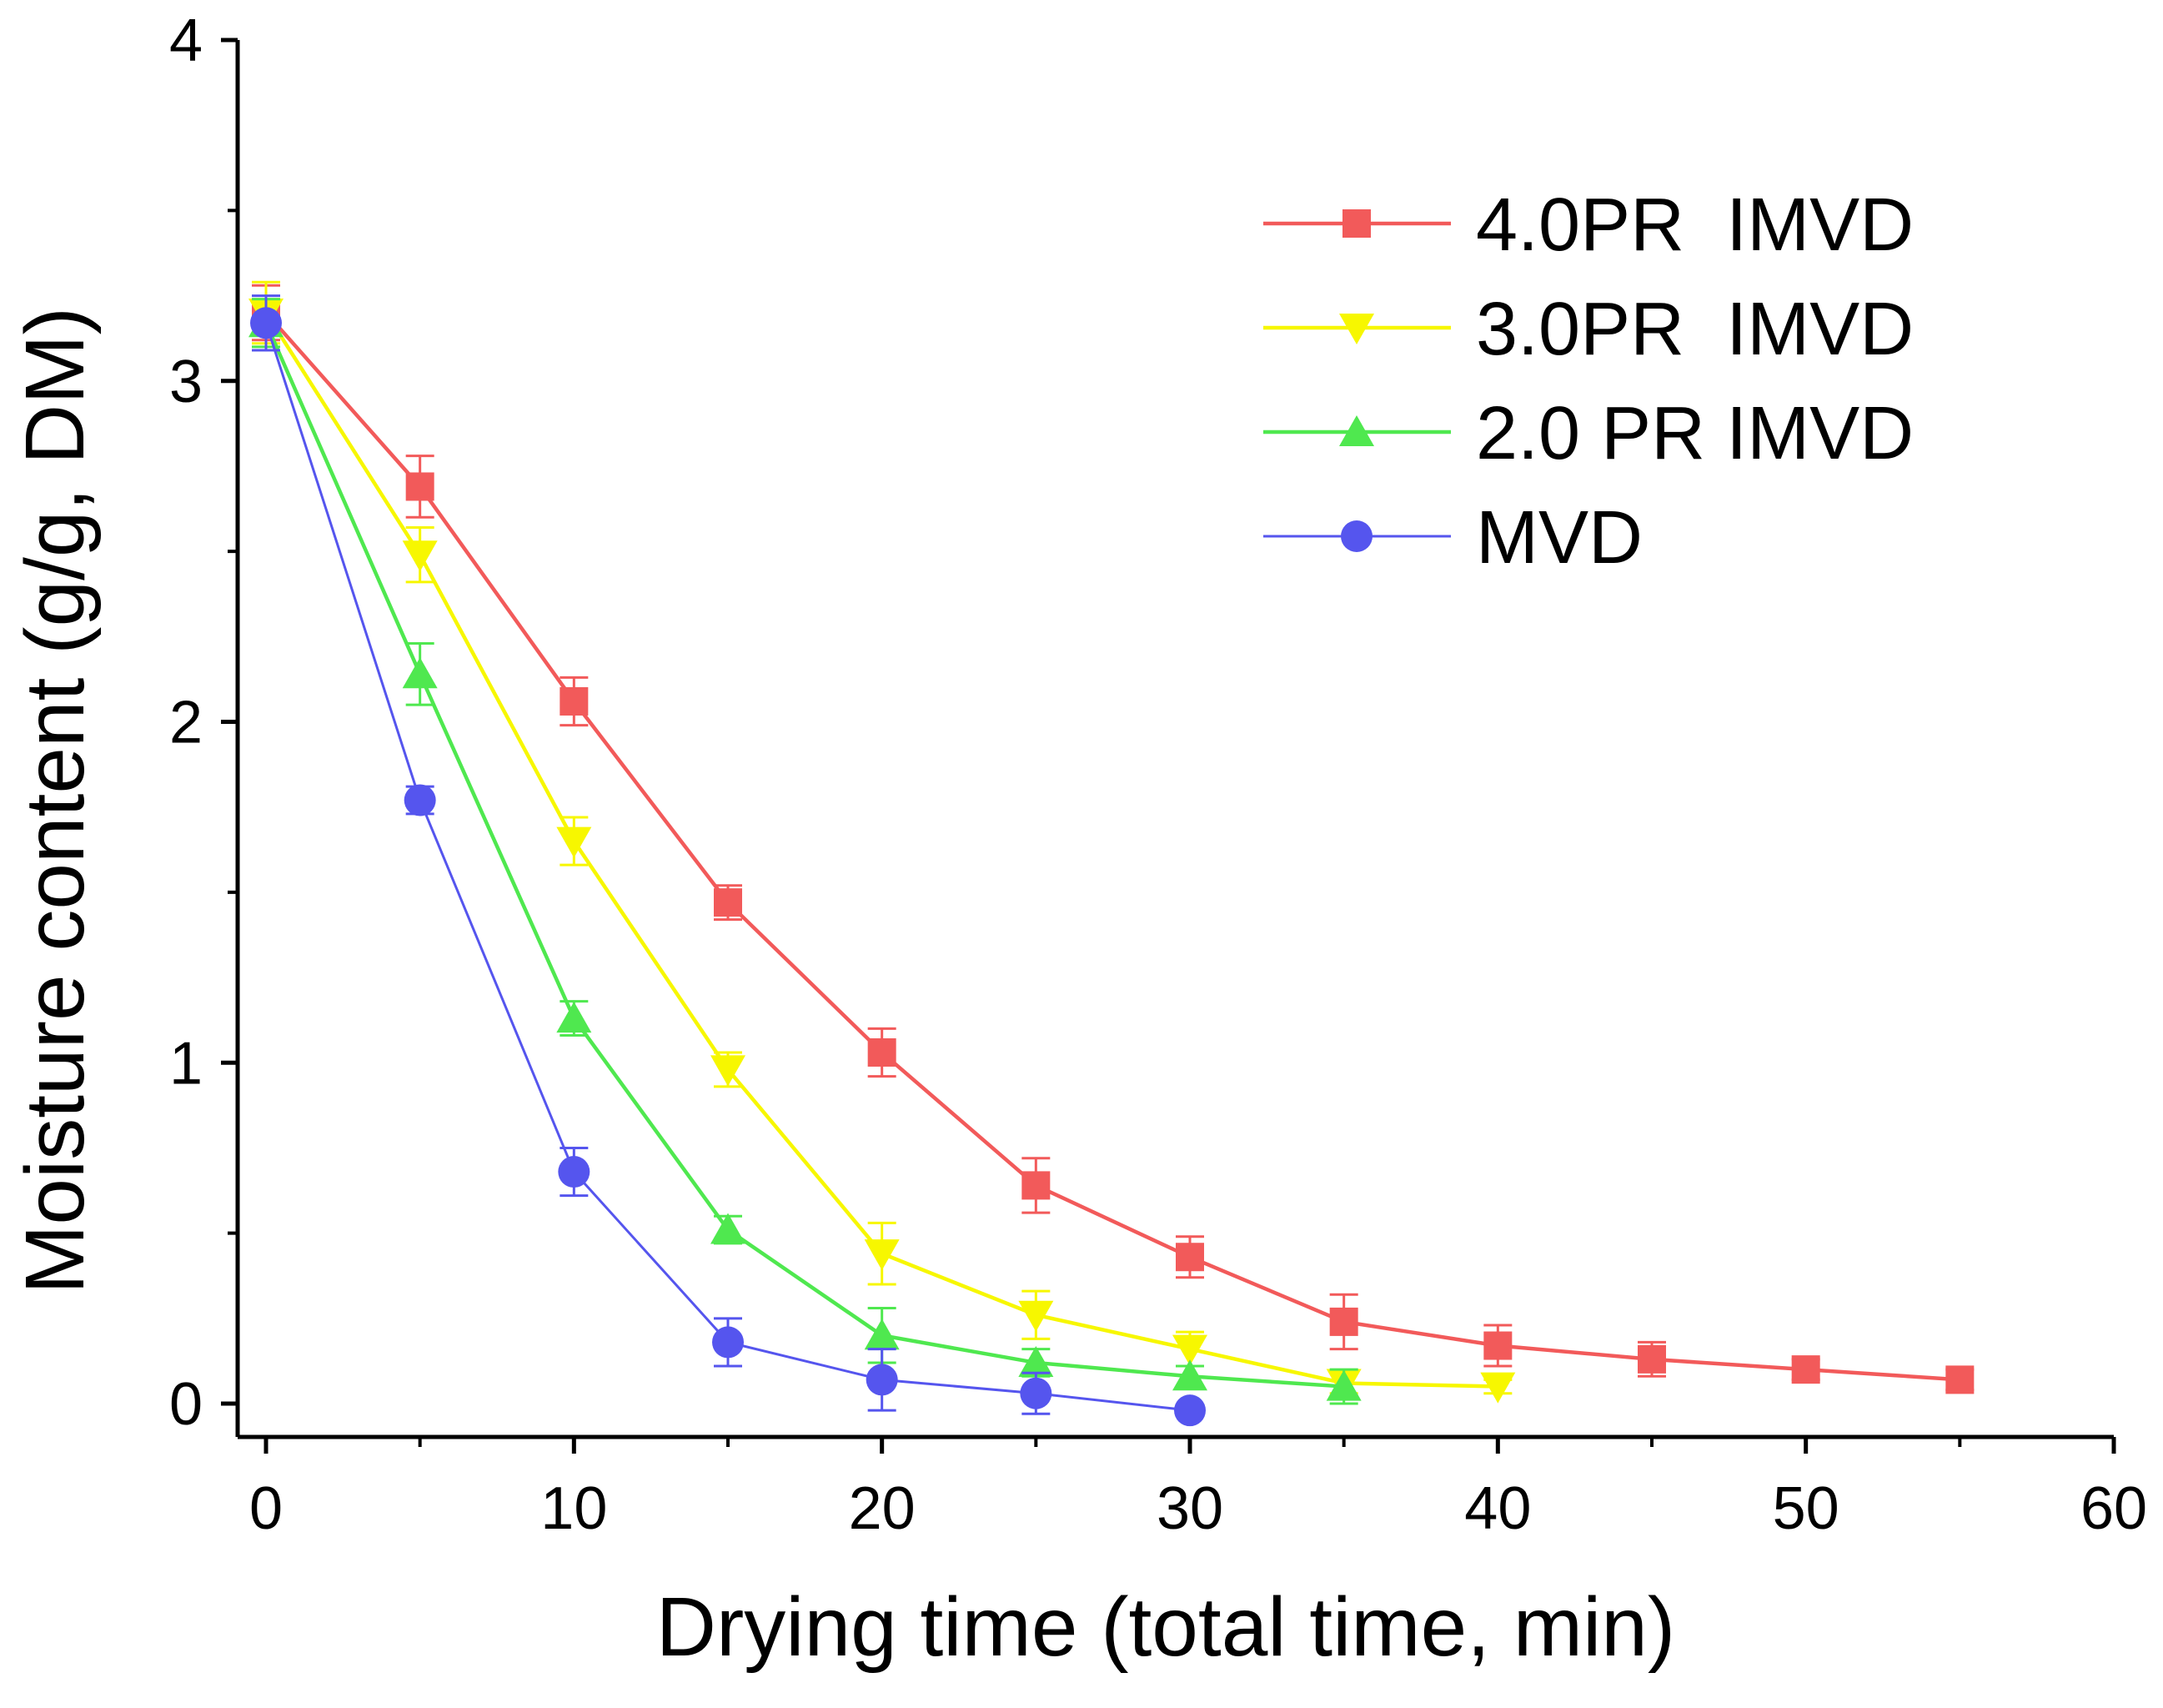 Image resolution: width=2163 pixels, height=1708 pixels. What do you see at coordinates (55, 800) in the screenshot?
I see `y-axis-title: Moisture content (g/g, DM)` at bounding box center [55, 800].